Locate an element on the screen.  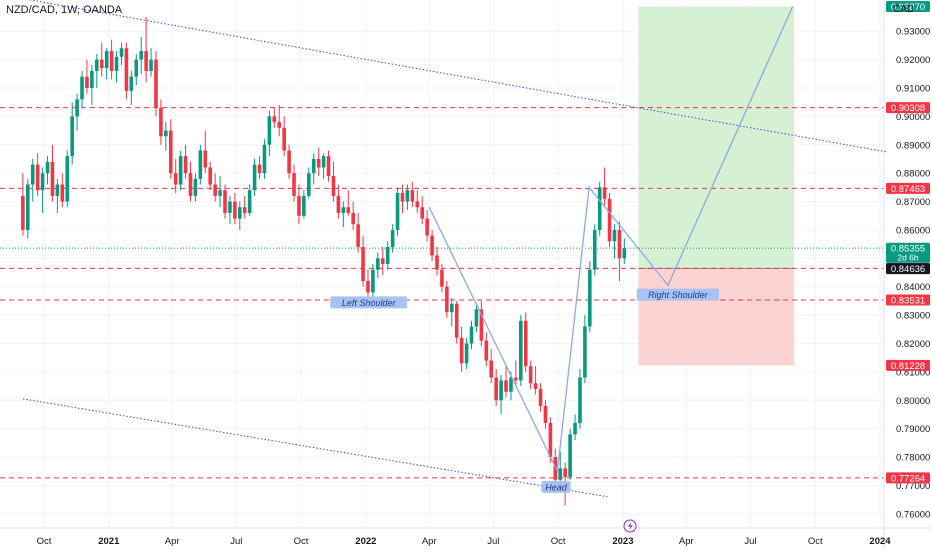
channel-trend-line is located at coordinates (315, 448).